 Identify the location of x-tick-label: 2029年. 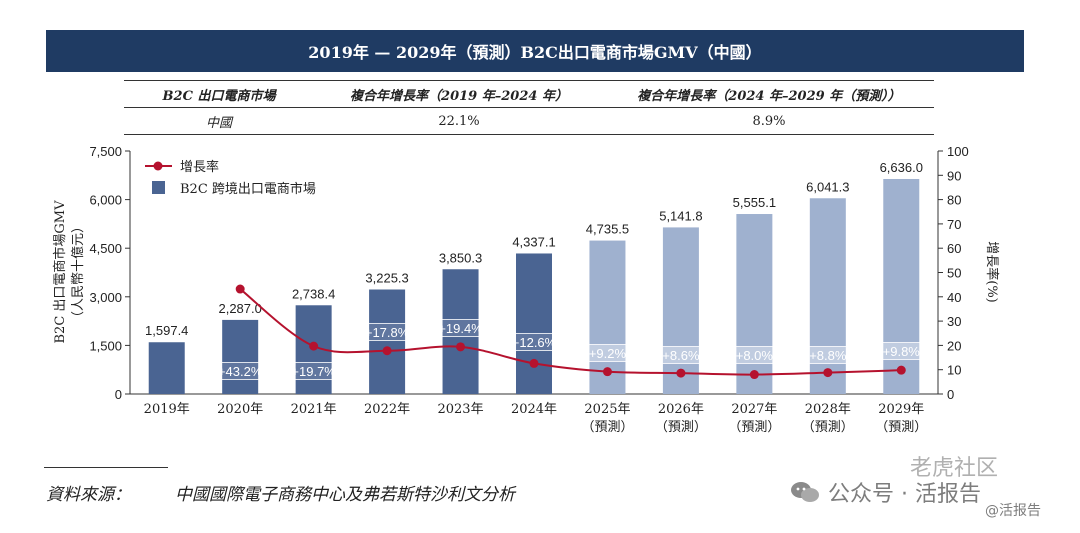
(901, 409).